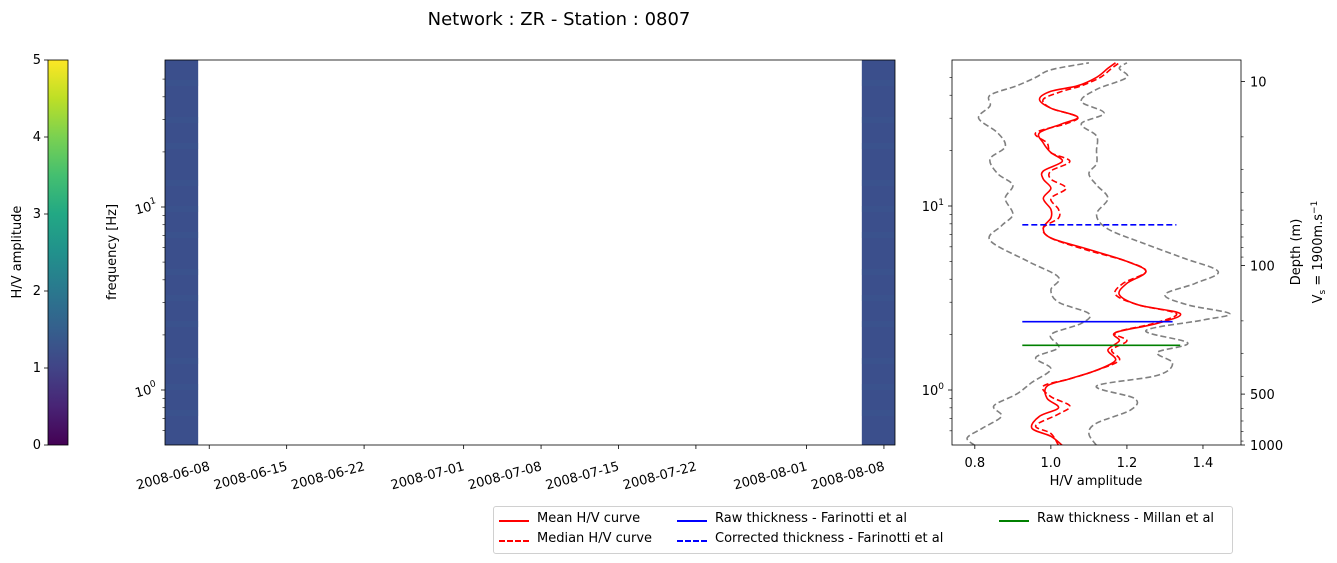  What do you see at coordinates (933, 390) in the screenshot?
I see `hv-ytick-label: 10⁰` at bounding box center [933, 390].